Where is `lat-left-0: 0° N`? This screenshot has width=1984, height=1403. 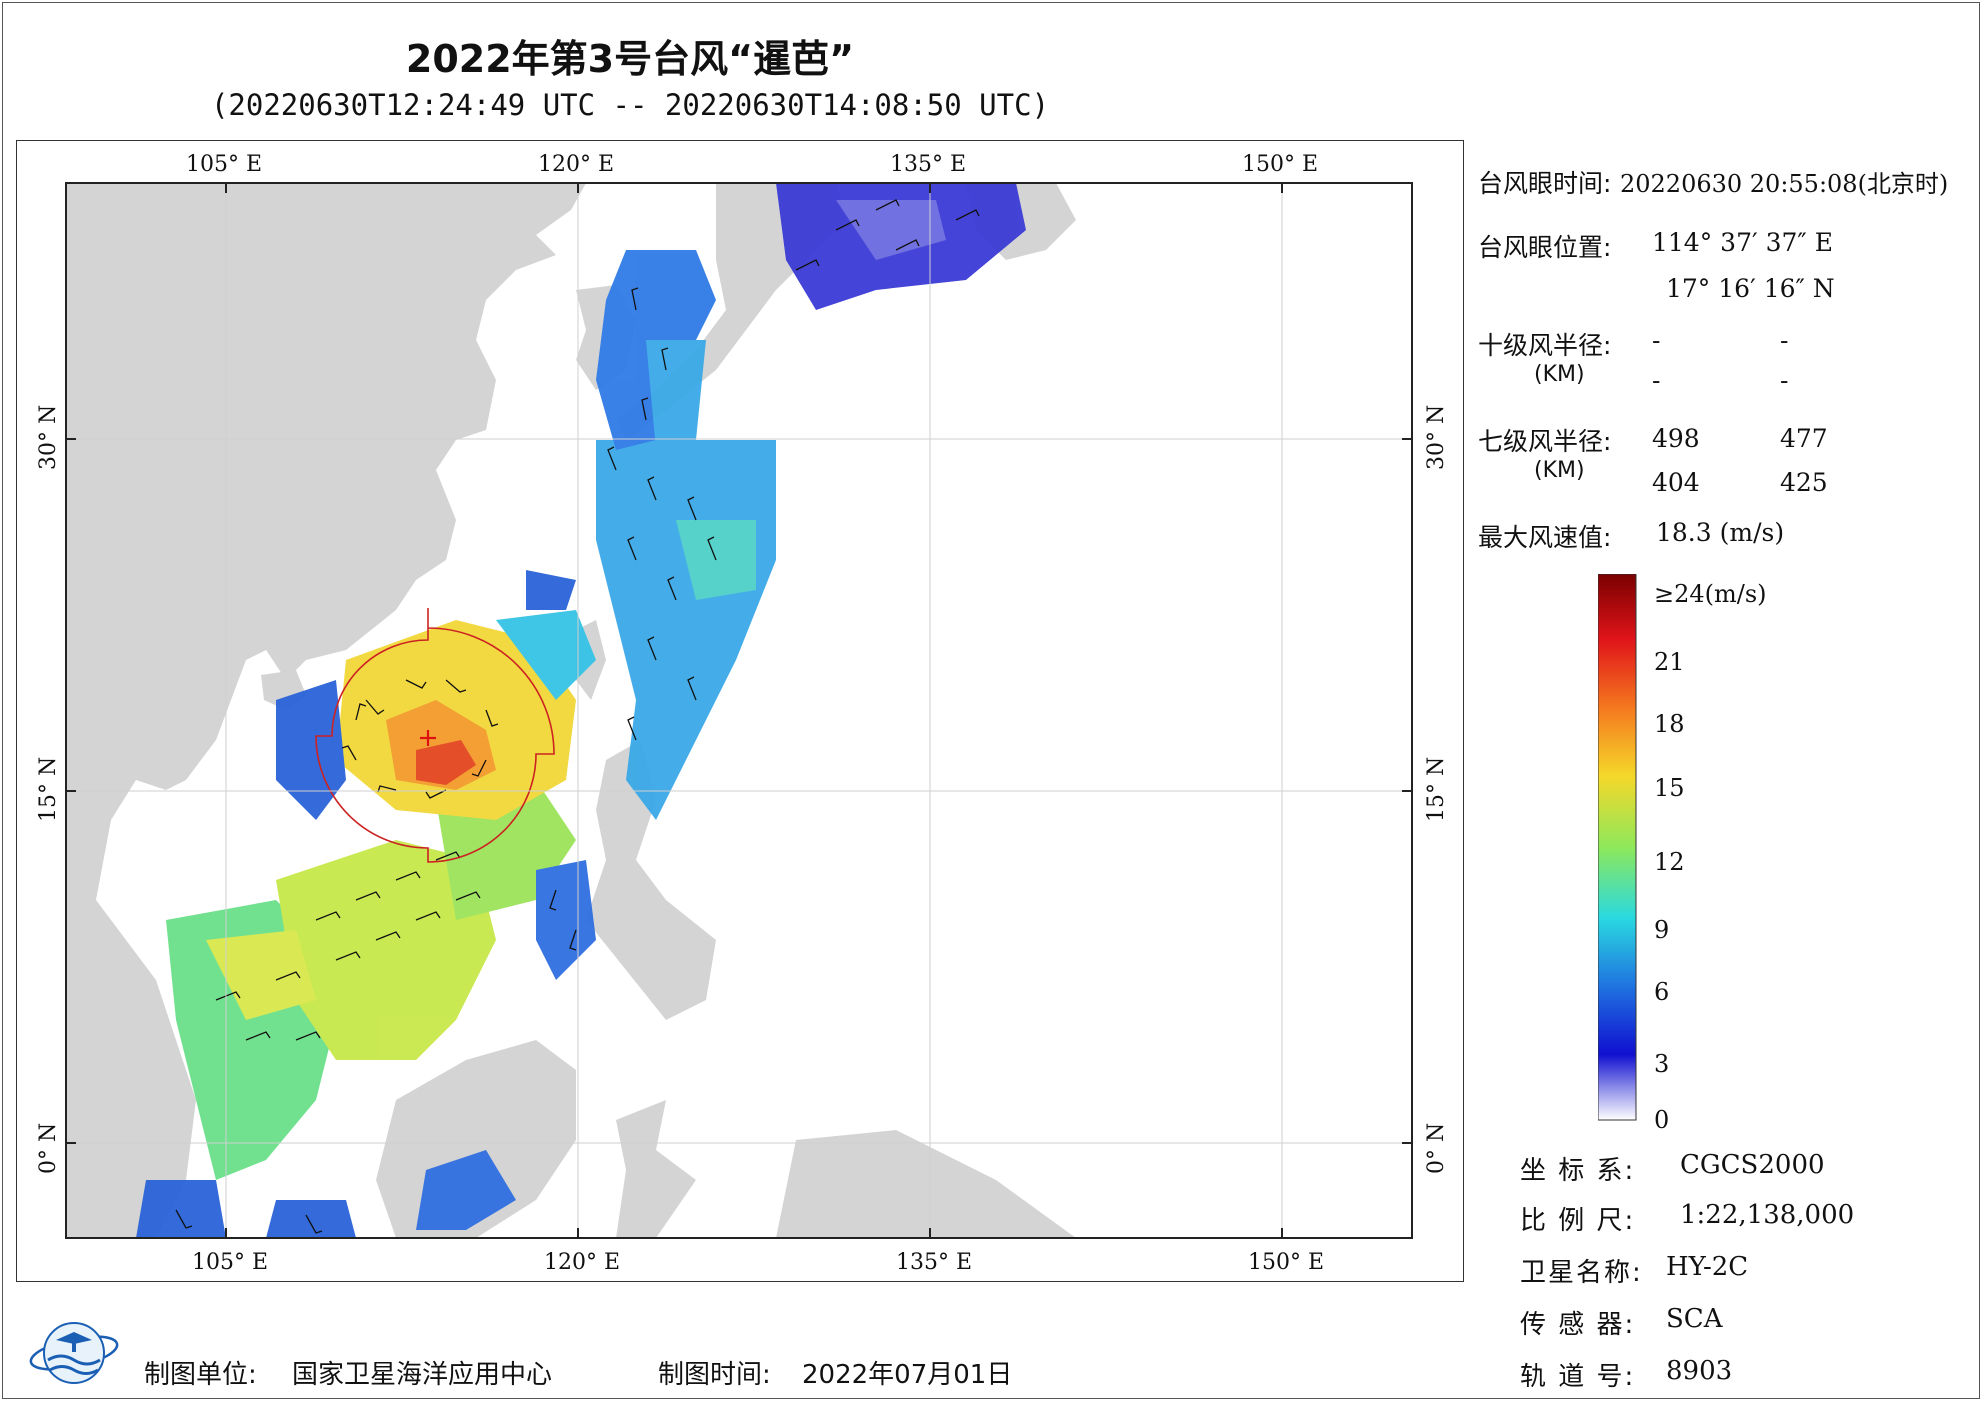 lat-left-0: 0° N is located at coordinates (48, 1148).